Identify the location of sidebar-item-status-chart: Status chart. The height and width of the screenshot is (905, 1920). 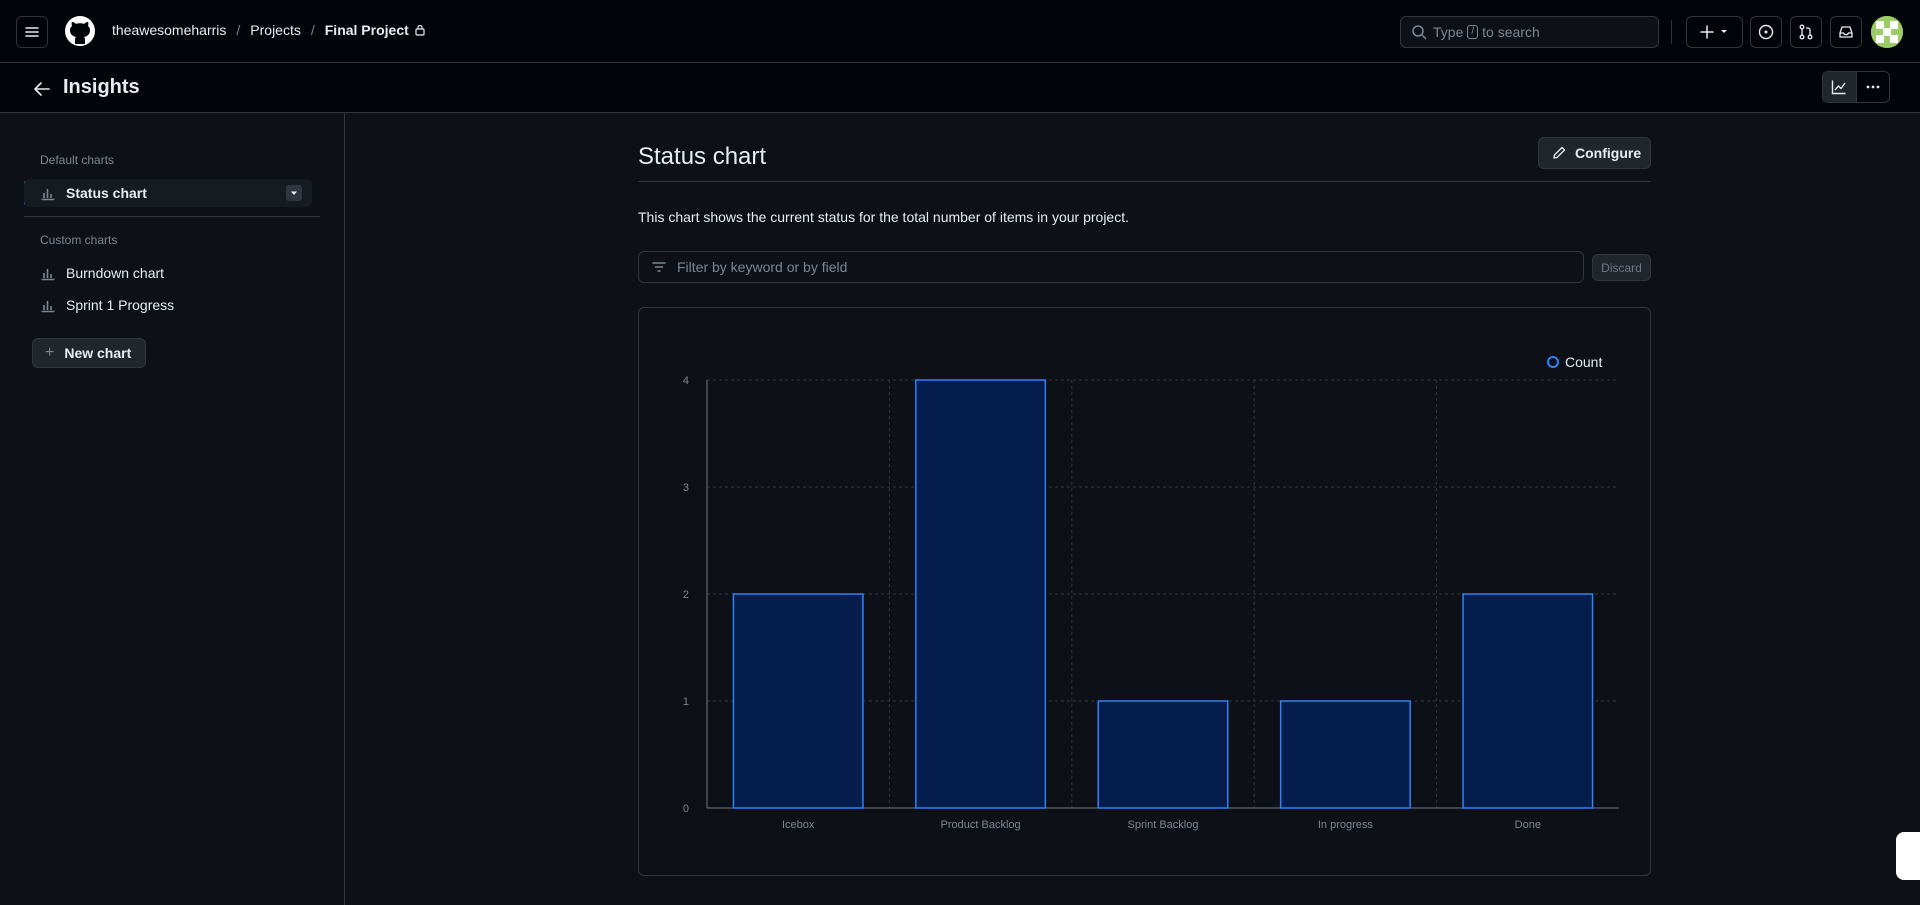
(168, 193).